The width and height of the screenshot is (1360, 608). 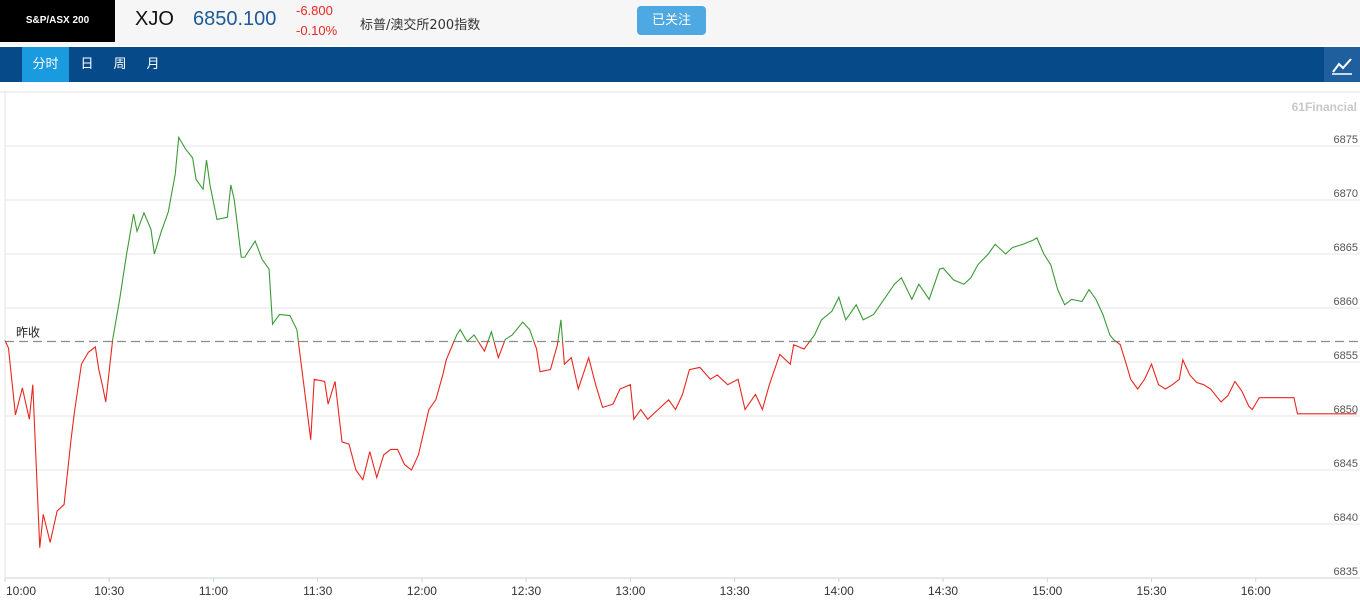 I want to click on x-tick-label: 16:00, so click(x=1256, y=591).